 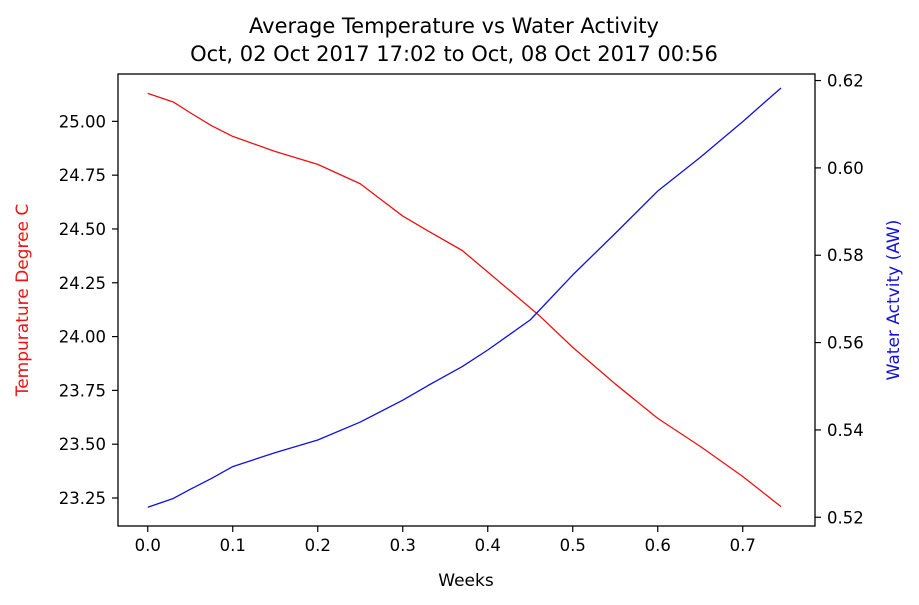 What do you see at coordinates (845, 168) in the screenshot?
I see `right-y-tick-label: 0.60` at bounding box center [845, 168].